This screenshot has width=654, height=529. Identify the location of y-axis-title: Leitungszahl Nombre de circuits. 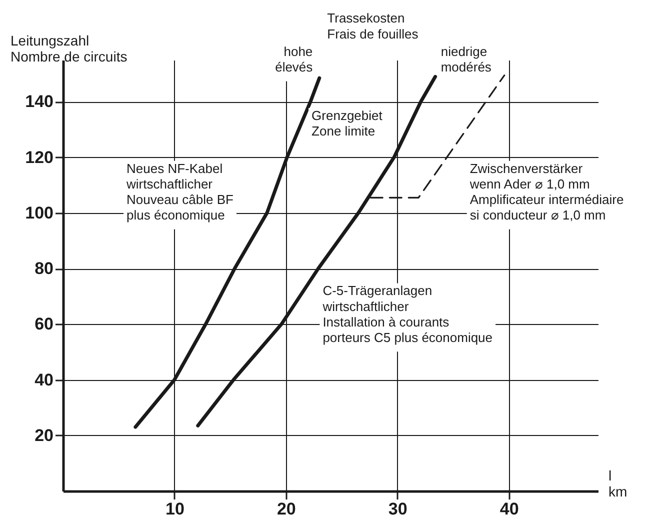
(69, 48).